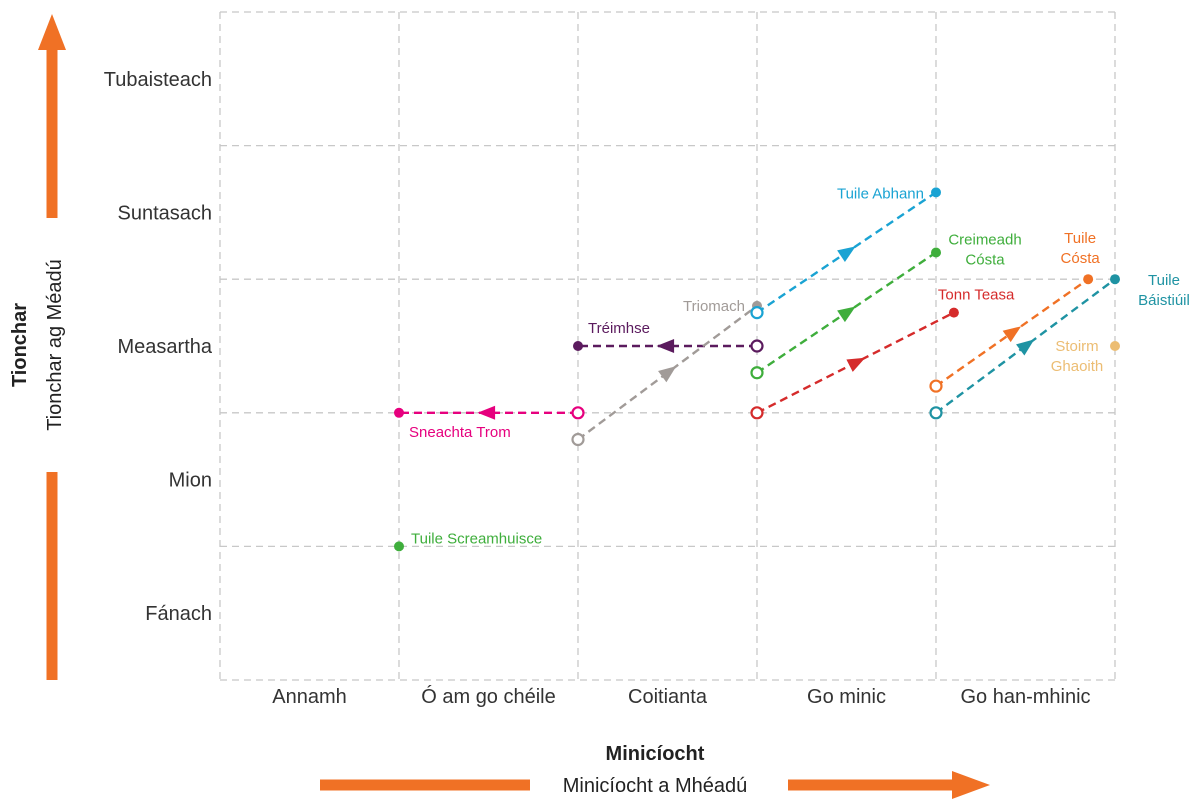 This screenshot has width=1197, height=800. I want to click on x-tick-label: Annamh, so click(309, 697).